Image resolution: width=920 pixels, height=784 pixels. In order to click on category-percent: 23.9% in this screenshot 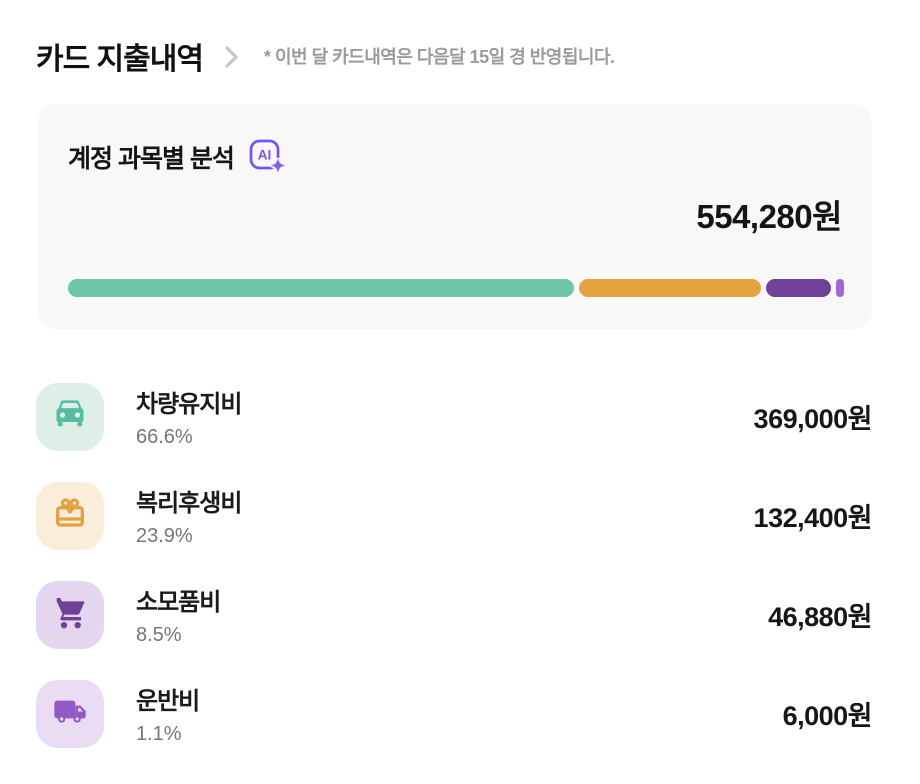, I will do `click(164, 536)`.